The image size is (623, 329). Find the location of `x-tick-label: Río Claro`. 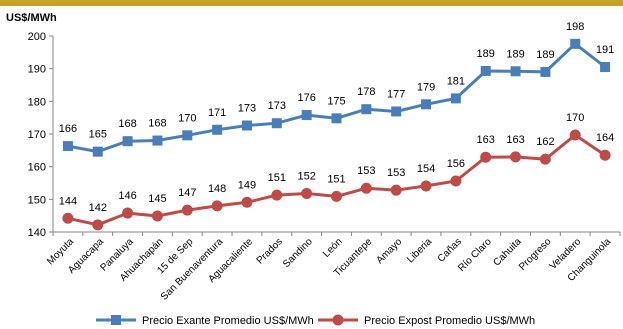

x-tick-label: Río Claro is located at coordinates (475, 255).